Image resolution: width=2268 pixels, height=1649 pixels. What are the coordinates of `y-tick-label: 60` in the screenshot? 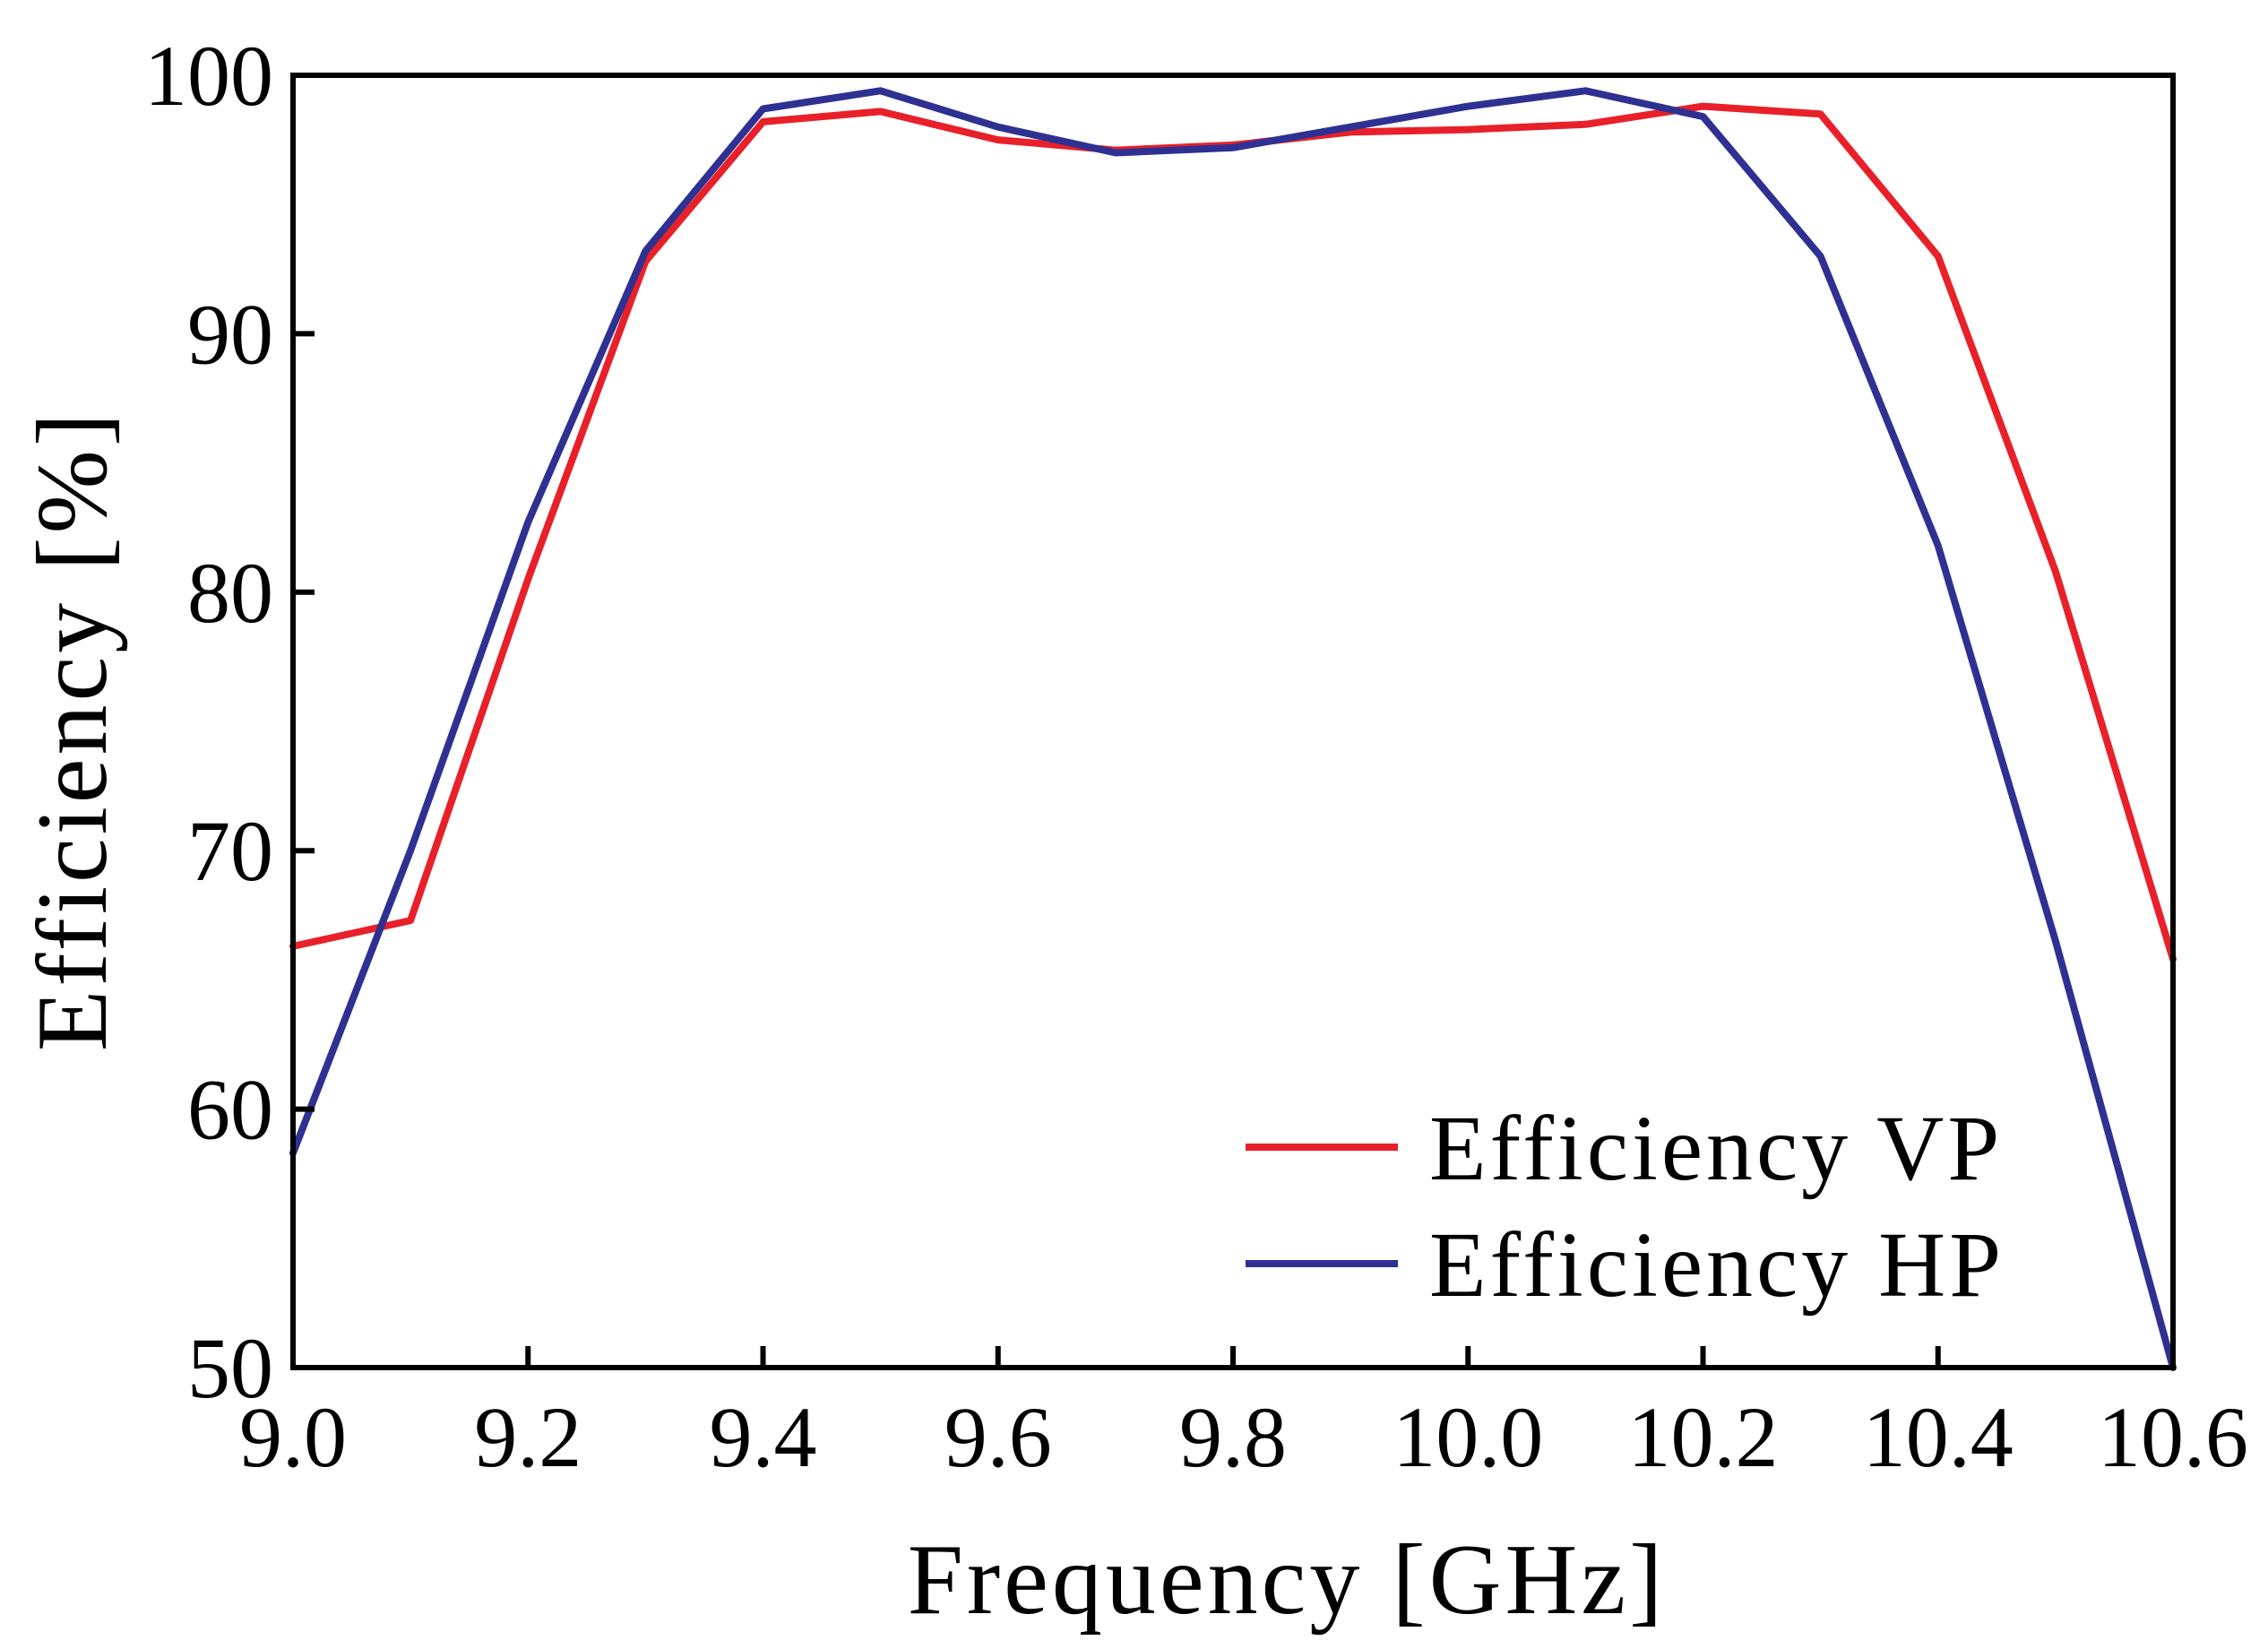 It's located at (230, 1110).